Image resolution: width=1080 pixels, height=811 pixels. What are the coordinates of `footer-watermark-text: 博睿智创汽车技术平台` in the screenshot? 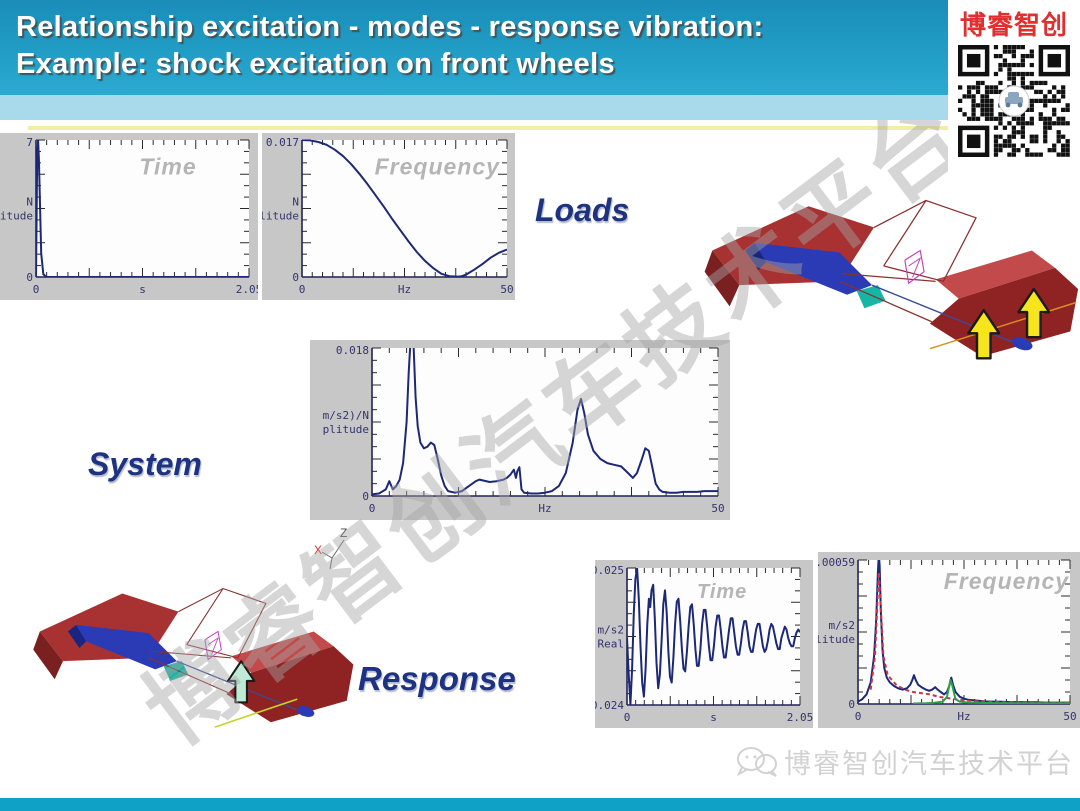 It's located at (929, 764).